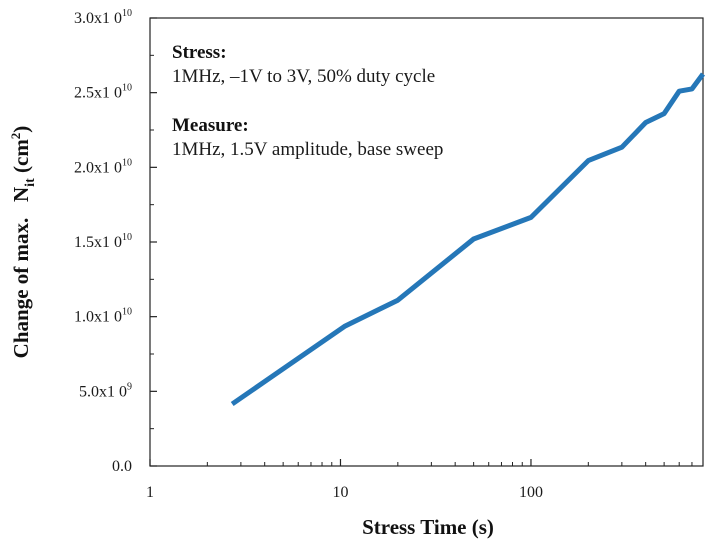 This screenshot has height=546, width=712. Describe the element at coordinates (531, 492) in the screenshot. I see `x-tick-label: 100` at that location.